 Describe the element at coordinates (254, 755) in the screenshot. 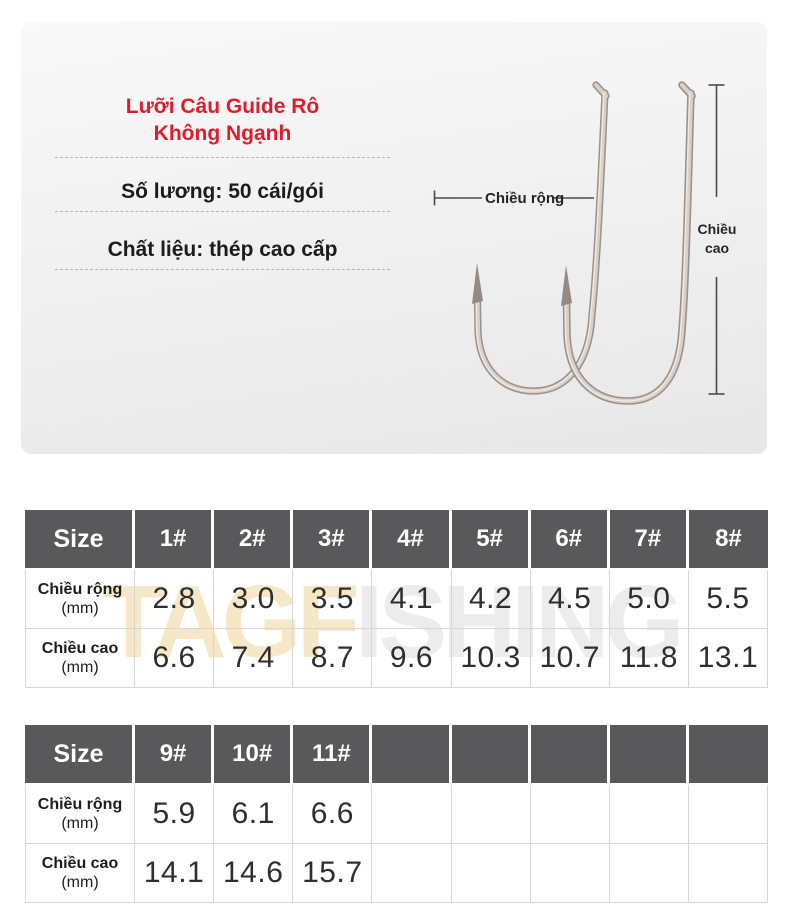

I see `table-header-cell: 10#` at that location.